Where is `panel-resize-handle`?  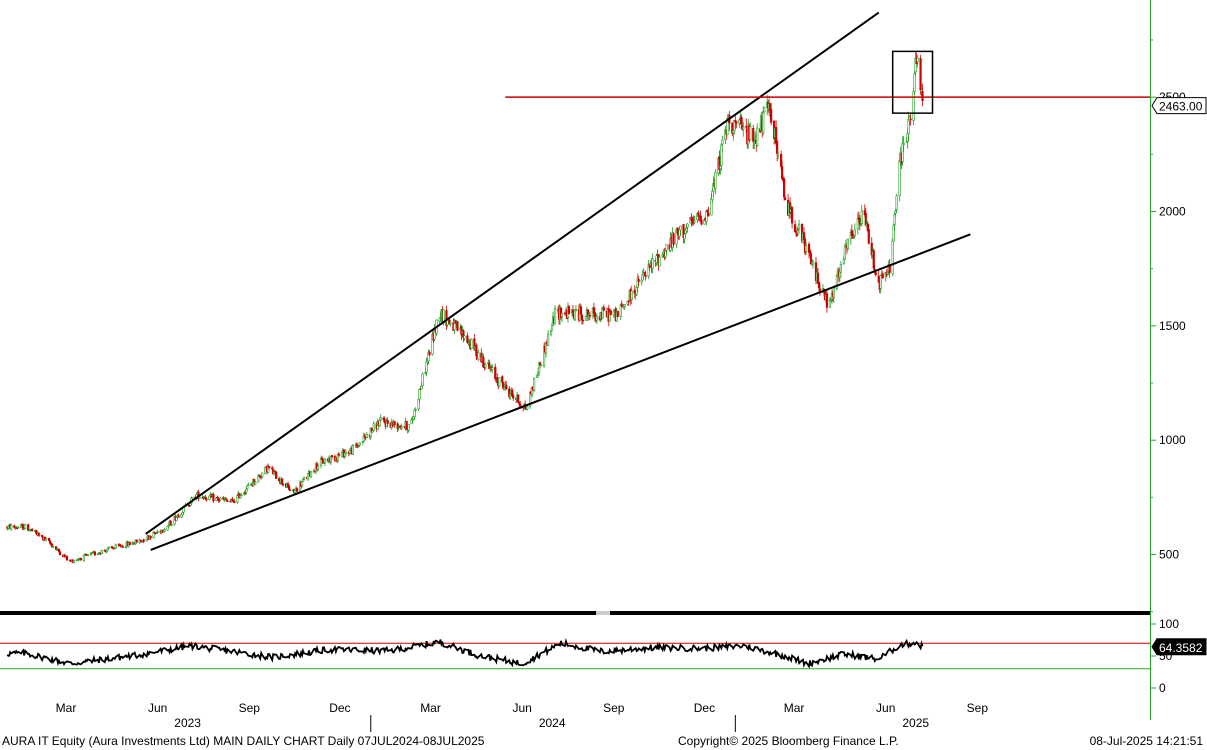
panel-resize-handle is located at coordinates (603, 613).